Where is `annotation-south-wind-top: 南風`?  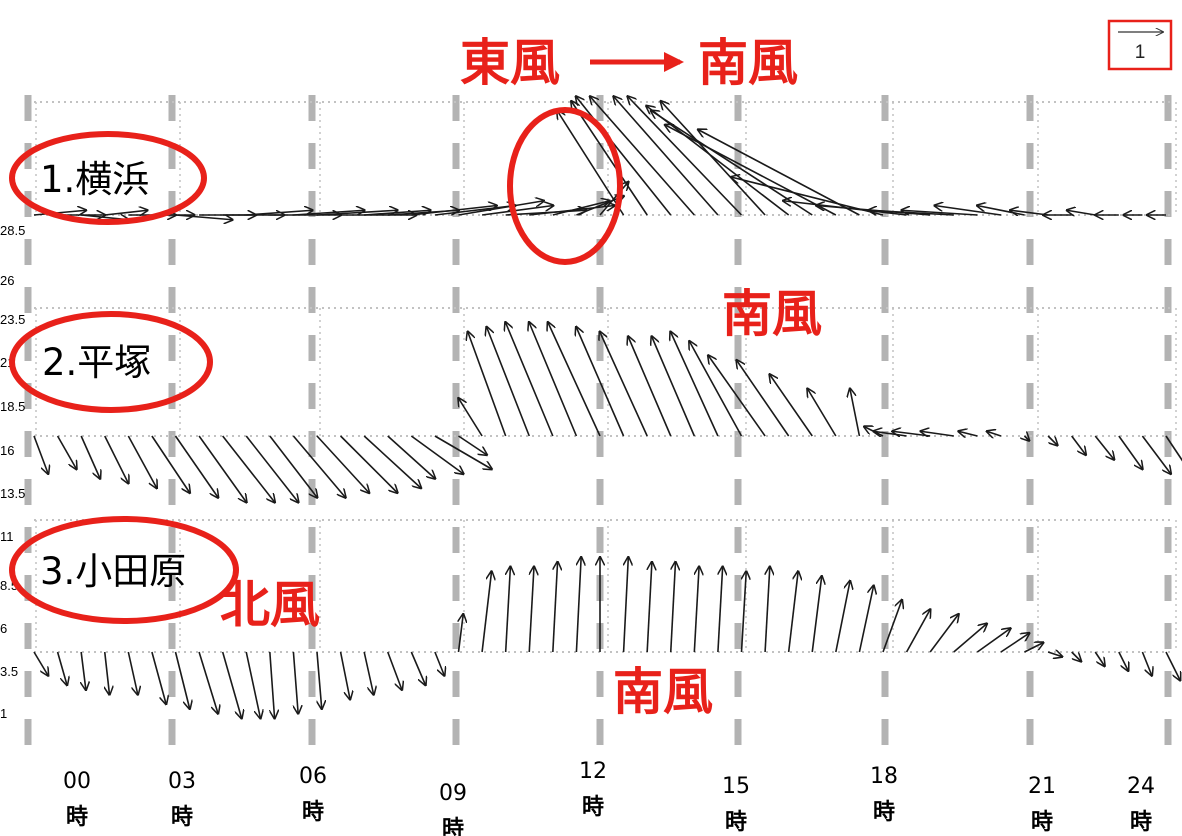
annotation-south-wind-top: 南風 is located at coordinates (748, 63).